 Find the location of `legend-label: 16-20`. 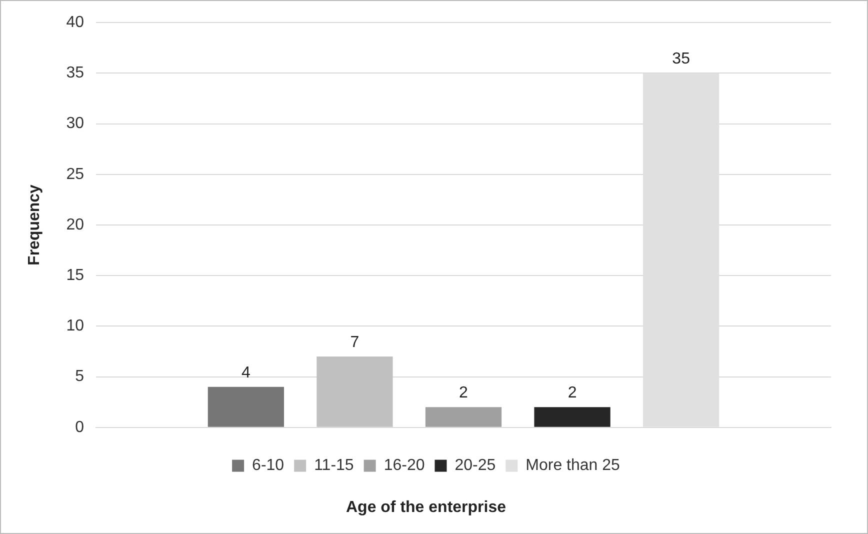

legend-label: 16-20 is located at coordinates (404, 465).